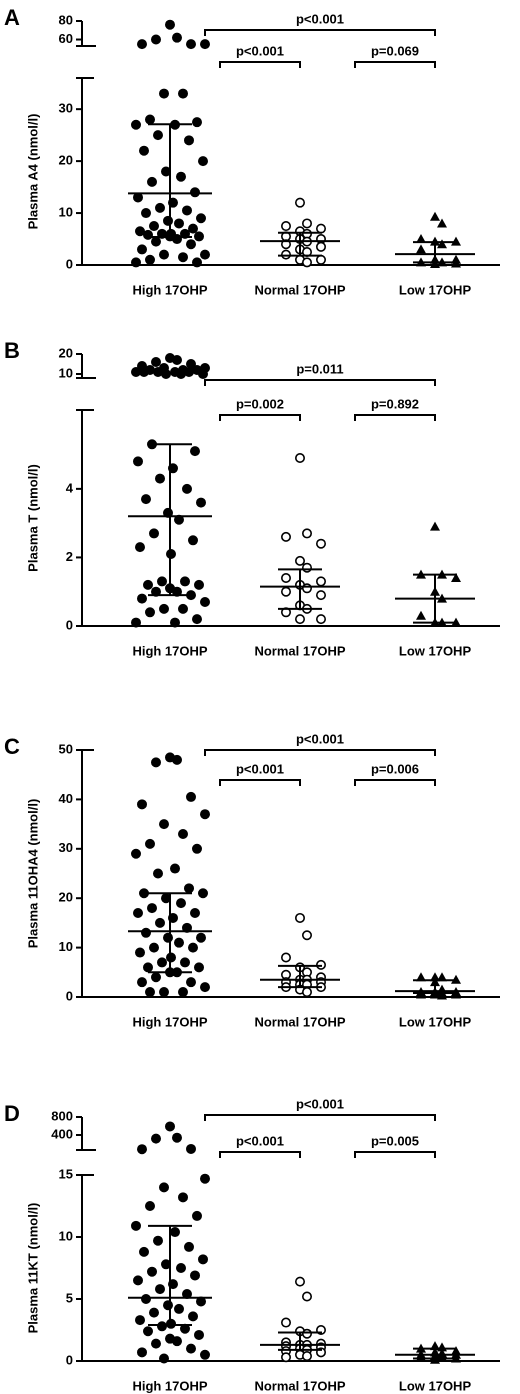  Describe the element at coordinates (66, 1173) in the screenshot. I see `y-tick-label: 15` at that location.